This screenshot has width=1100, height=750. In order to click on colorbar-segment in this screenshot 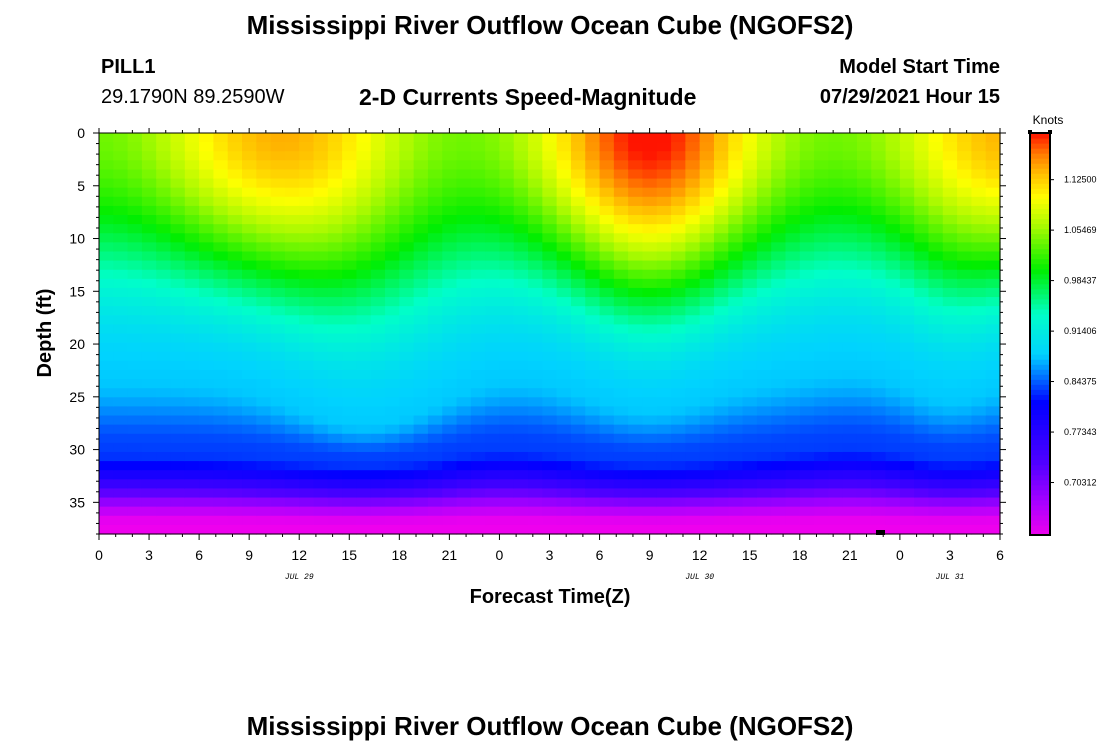, I will do `click(1040, 462)`.